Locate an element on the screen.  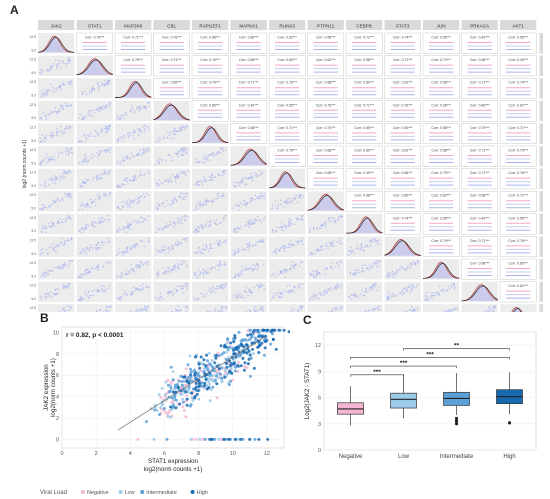
correlation-annotation: r = 0.82, p < 0.0001 is located at coordinates (95, 335).